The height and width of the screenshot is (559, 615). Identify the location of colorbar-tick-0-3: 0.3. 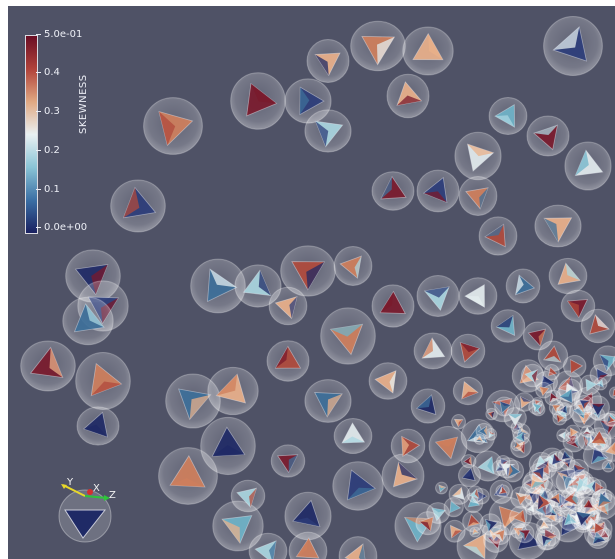
(48, 112).